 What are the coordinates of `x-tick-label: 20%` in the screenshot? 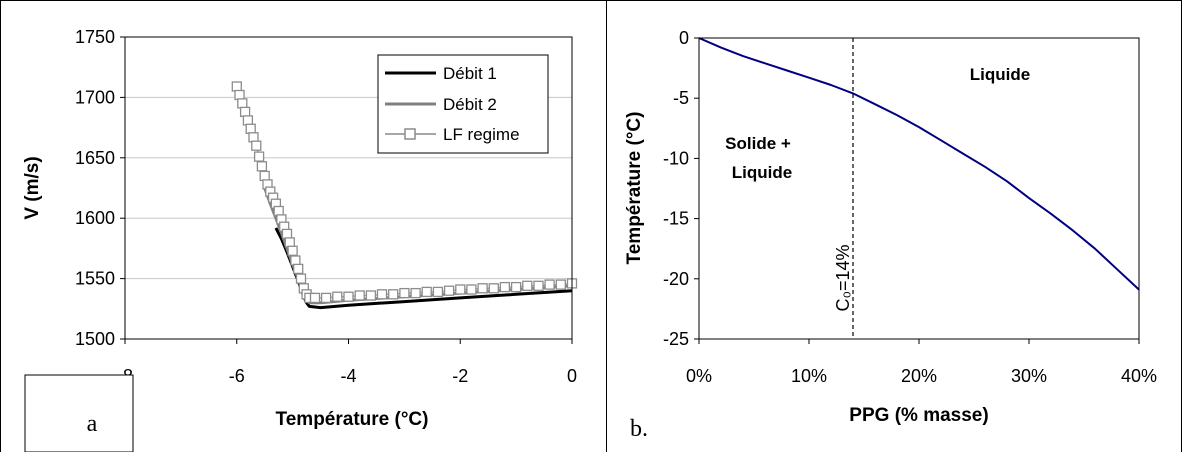 It's located at (919, 376).